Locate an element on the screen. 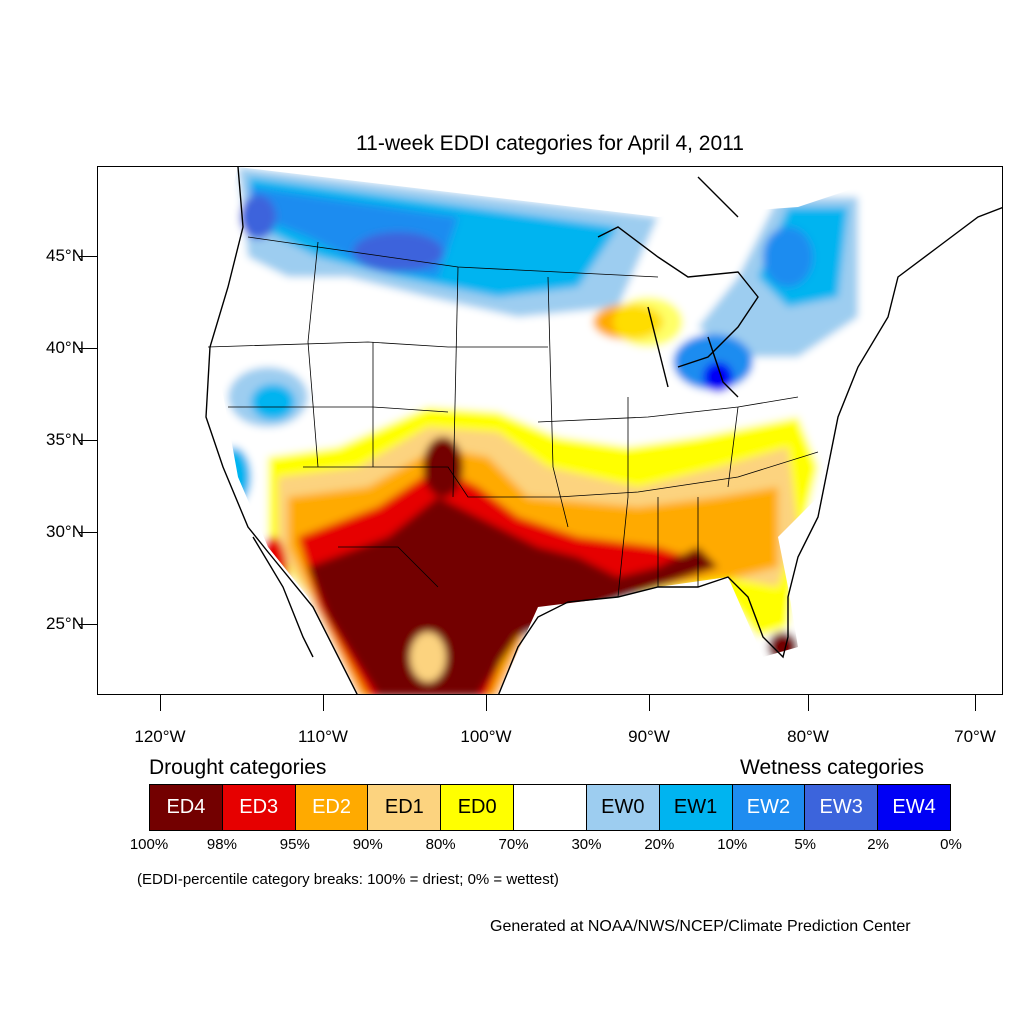  lat-label-30: 30°N is located at coordinates (65, 531).